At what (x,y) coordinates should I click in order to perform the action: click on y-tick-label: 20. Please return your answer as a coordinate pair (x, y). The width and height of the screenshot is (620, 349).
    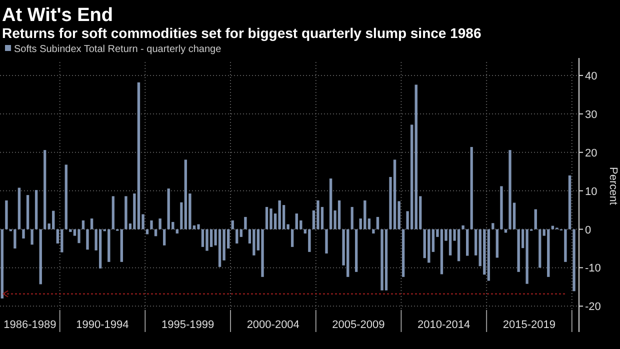
    Looking at the image, I should click on (591, 153).